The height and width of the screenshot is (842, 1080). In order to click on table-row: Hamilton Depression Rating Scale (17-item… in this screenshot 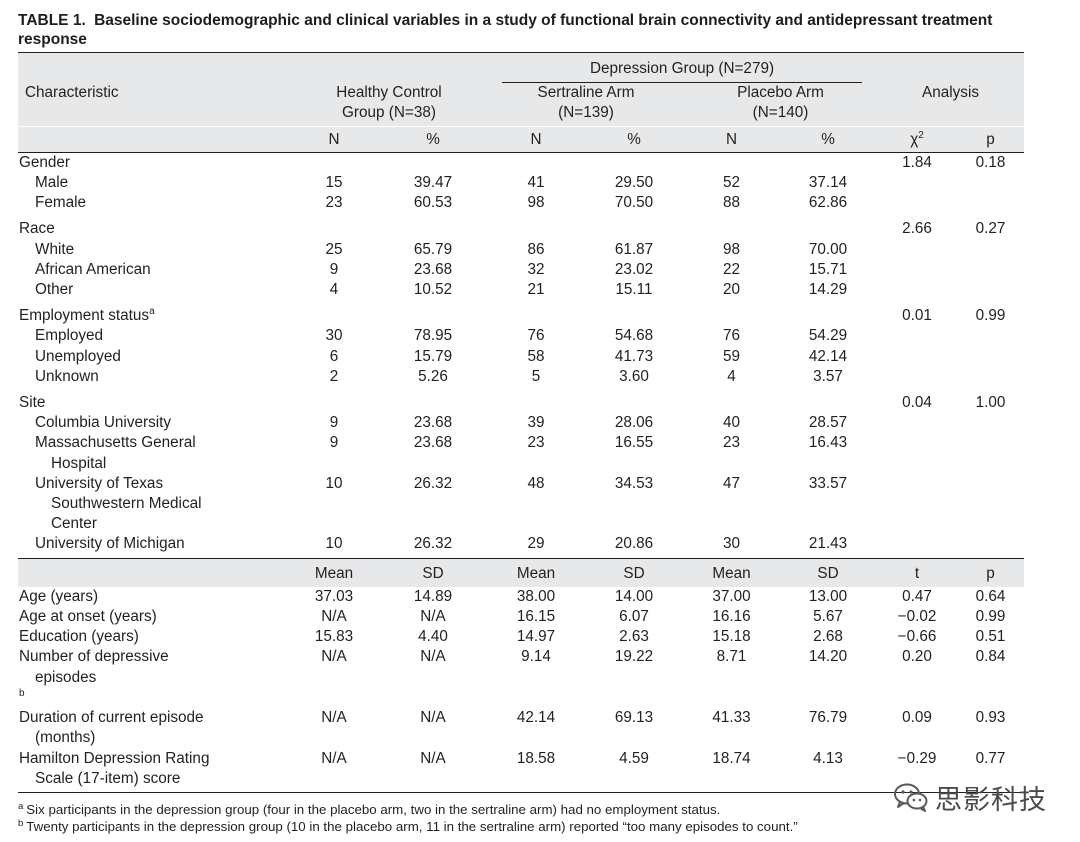, I will do `click(521, 771)`.